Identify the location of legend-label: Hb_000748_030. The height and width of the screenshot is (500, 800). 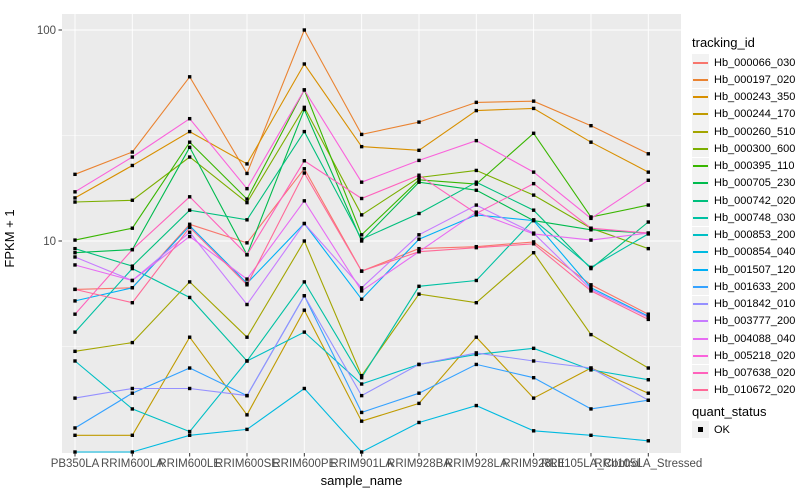
(755, 217).